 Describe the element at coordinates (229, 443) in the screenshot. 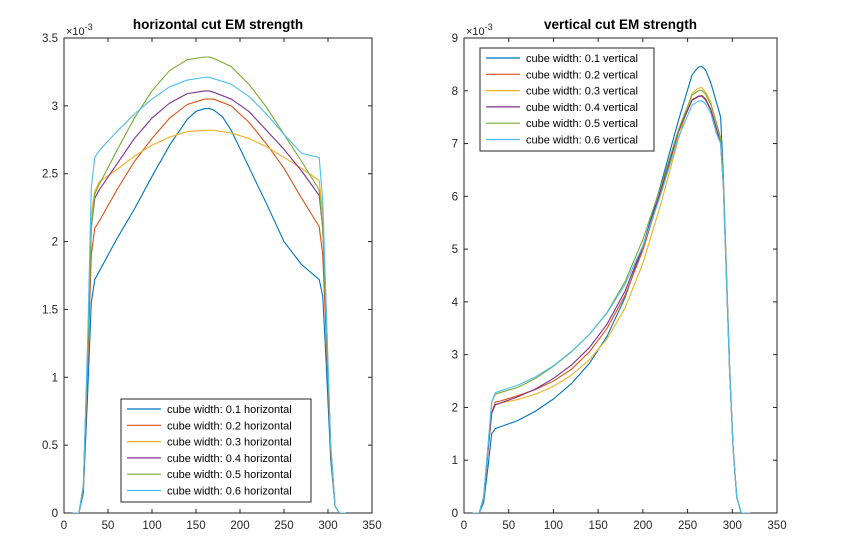

I see `legend-entry: cube width: 0.3 horizontal` at that location.